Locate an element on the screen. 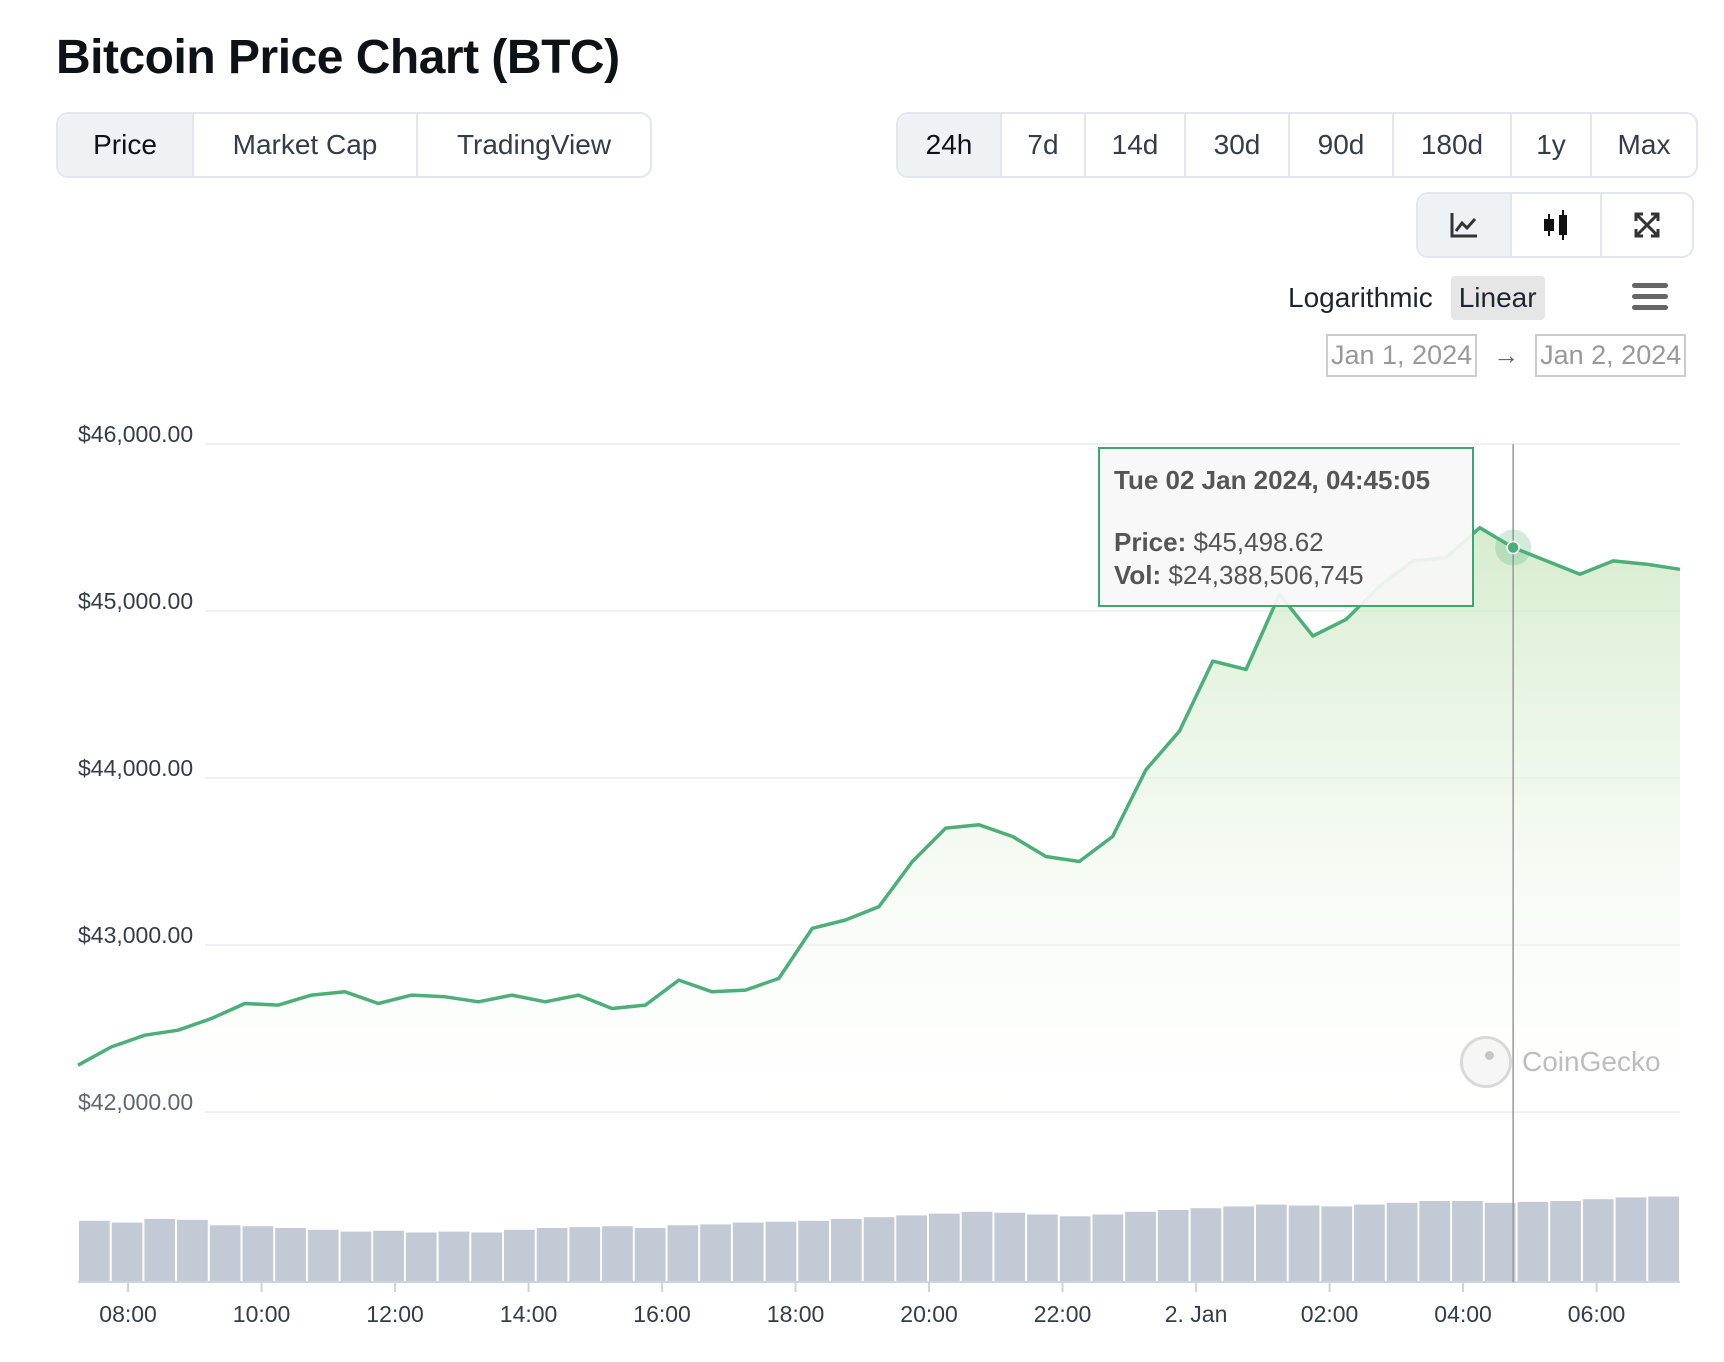 Image resolution: width=1724 pixels, height=1362 pixels. x-tick-label: 14:00 is located at coordinates (529, 1314).